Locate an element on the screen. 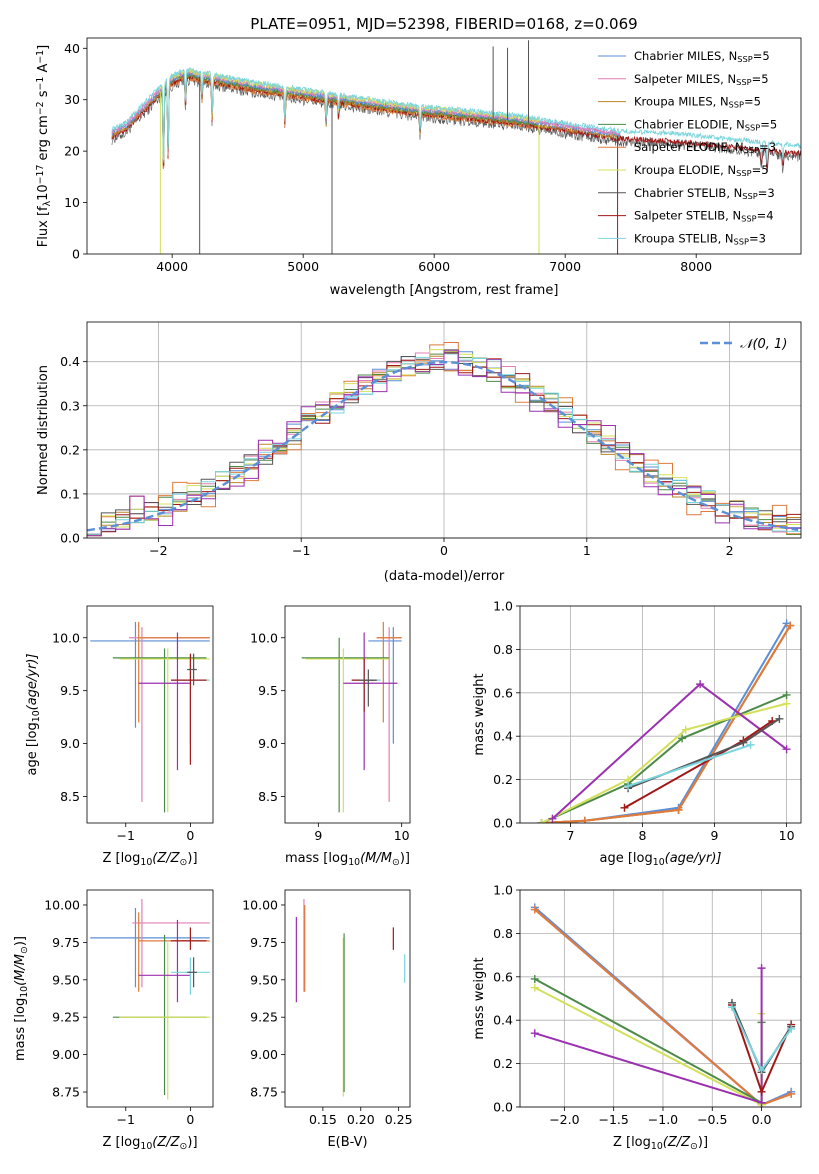 Image resolution: width=819 pixels, height=1174 pixels. x-tick-label: 7000 is located at coordinates (565, 266).